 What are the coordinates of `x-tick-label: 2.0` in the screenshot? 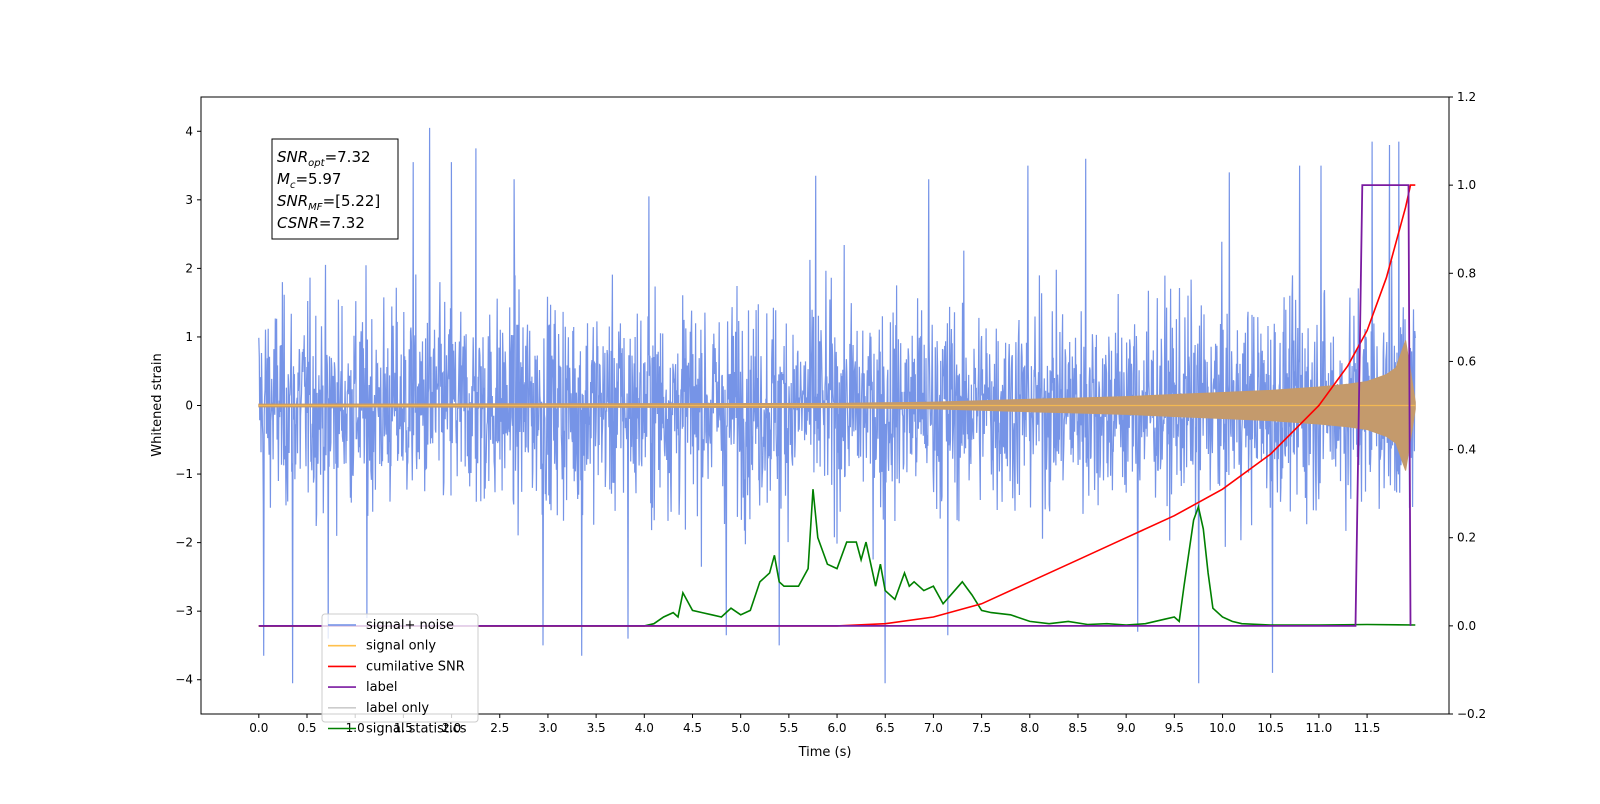 It's located at (451, 728).